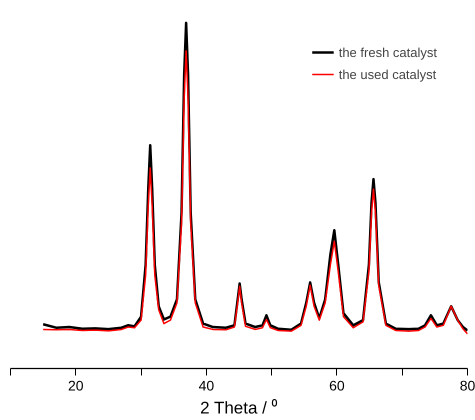 This screenshot has width=475, height=420. I want to click on x-tick-label: 40, so click(206, 386).